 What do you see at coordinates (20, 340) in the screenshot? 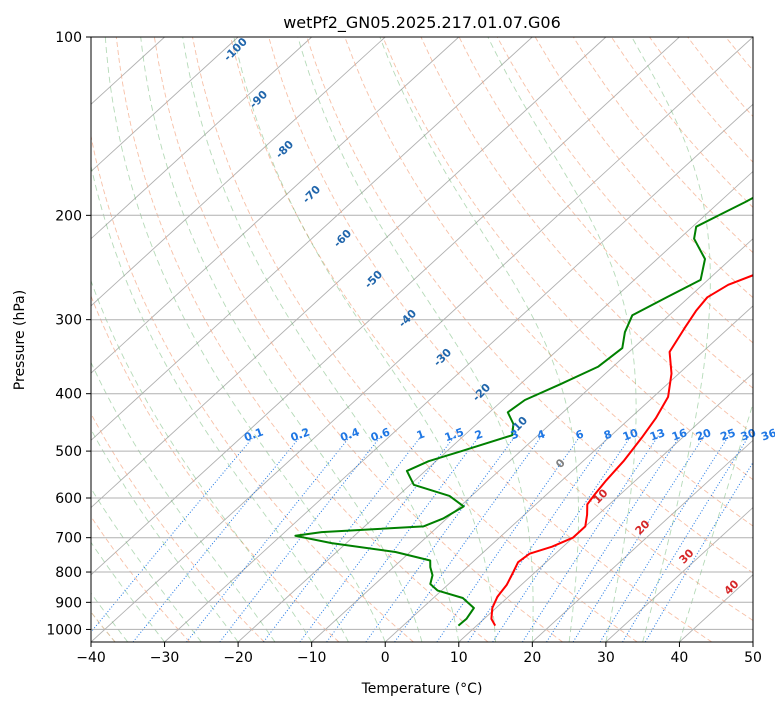
I see `y-axis-label: Pressure (hPa)` at bounding box center [20, 340].